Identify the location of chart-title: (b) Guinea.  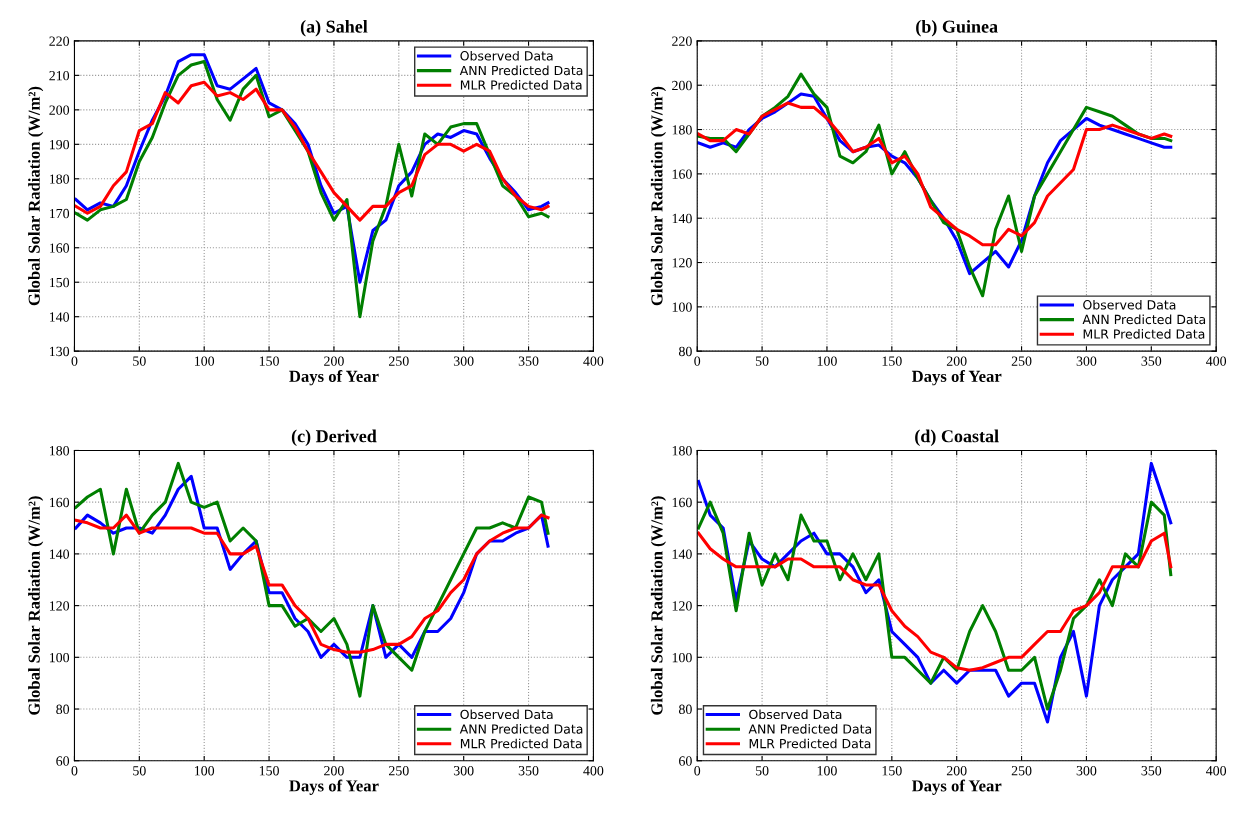
(957, 28).